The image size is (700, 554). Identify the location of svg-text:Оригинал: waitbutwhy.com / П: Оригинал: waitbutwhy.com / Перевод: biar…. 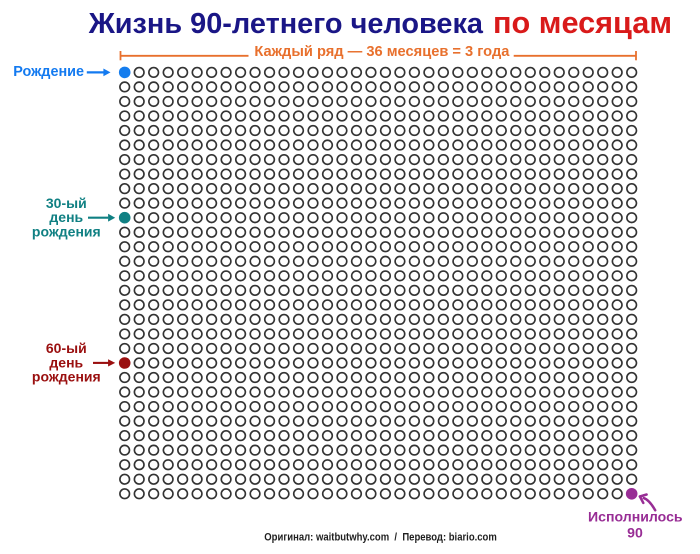
(380, 538).